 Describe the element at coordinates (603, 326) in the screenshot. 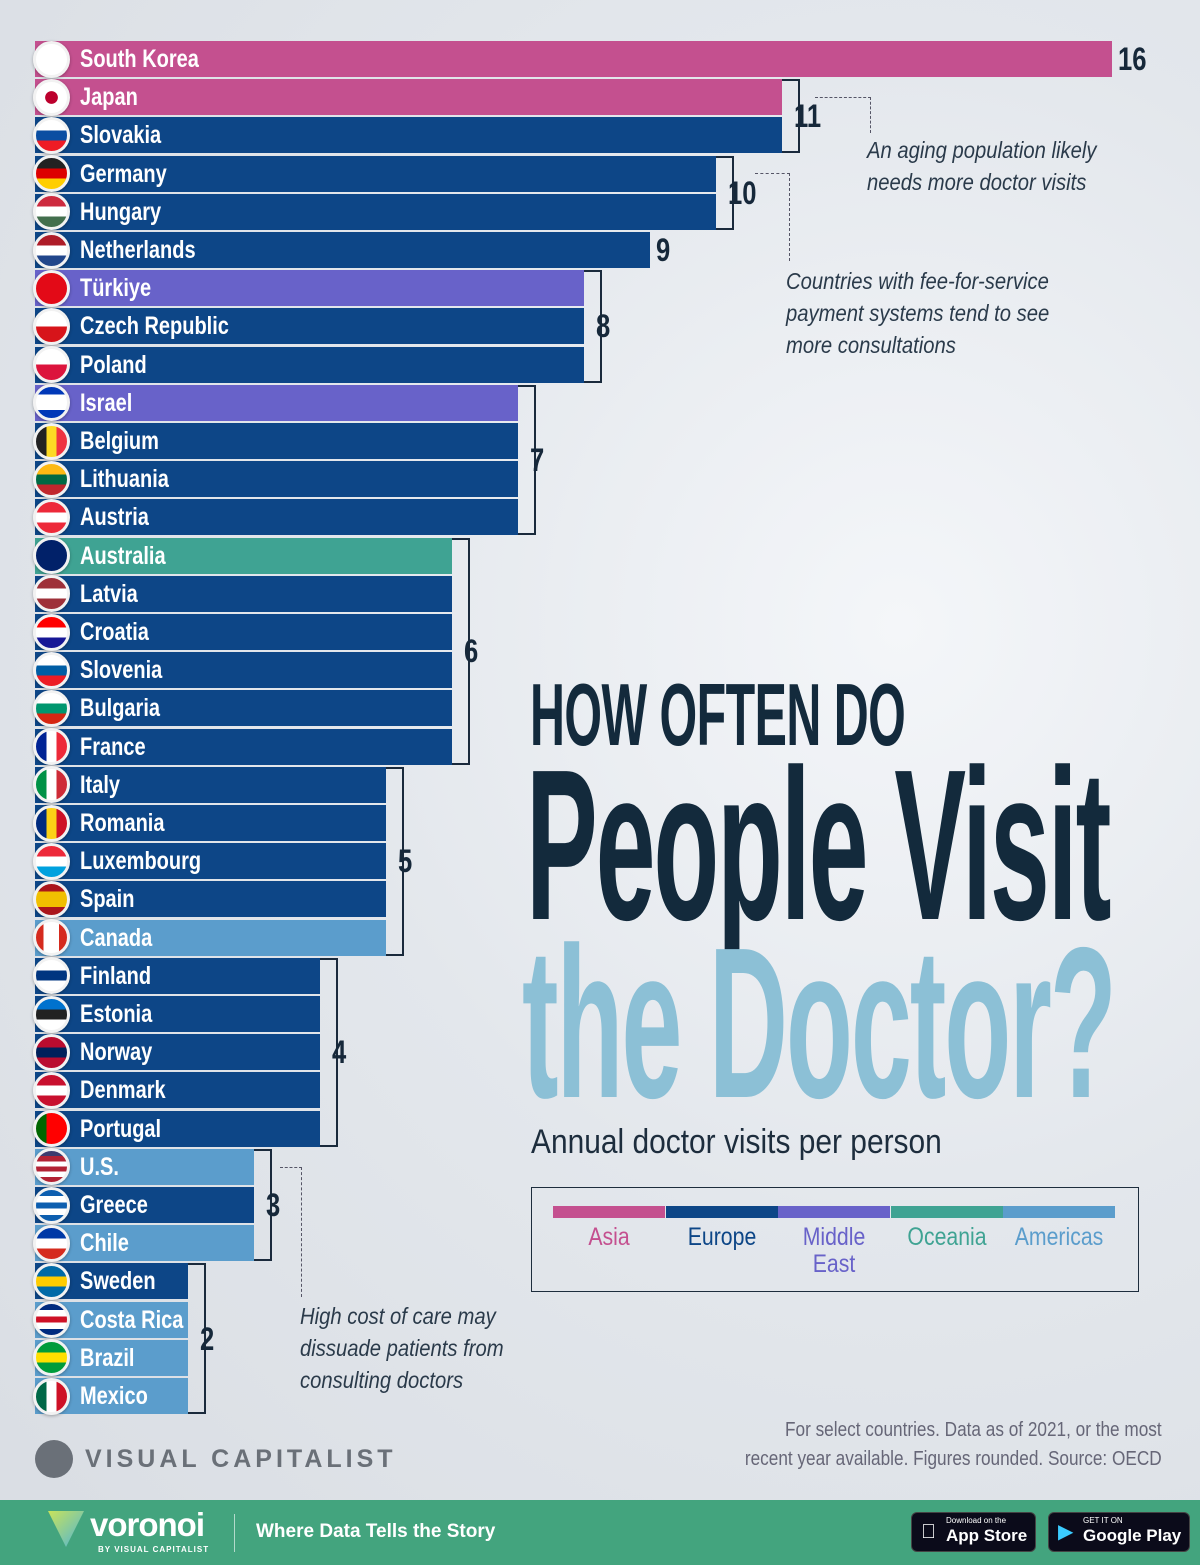

I see `value-label: 8` at that location.